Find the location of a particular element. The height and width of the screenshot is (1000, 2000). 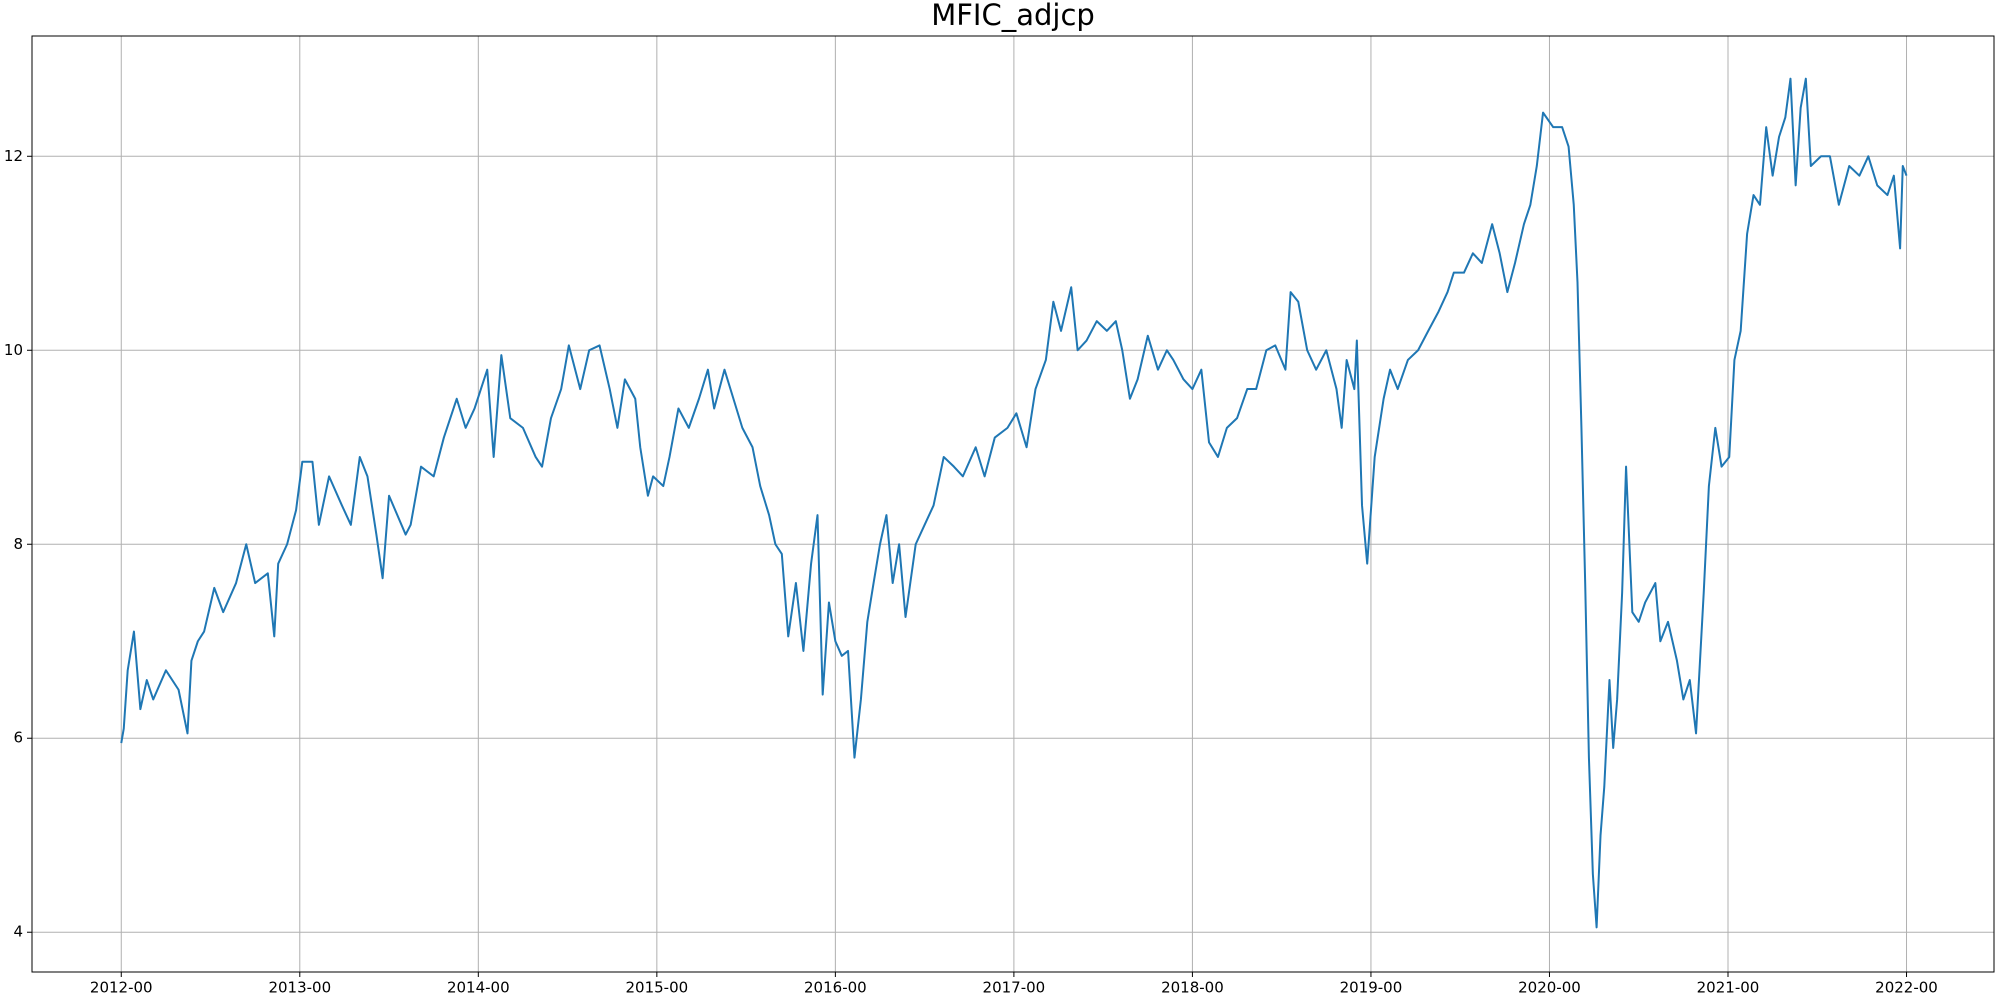

y-tick-label: 6 is located at coordinates (18, 738).